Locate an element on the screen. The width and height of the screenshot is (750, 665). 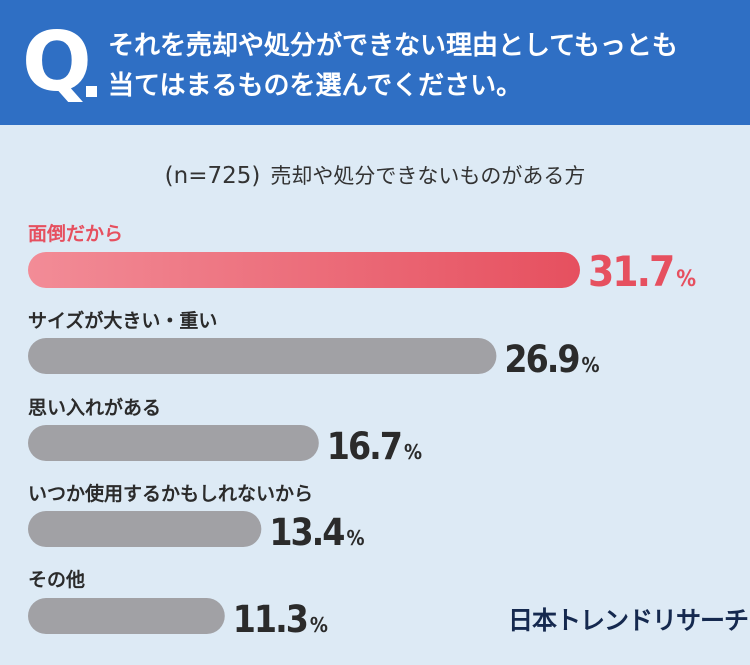
category-label: いつか使用するかもしれないから is located at coordinates (170, 494).